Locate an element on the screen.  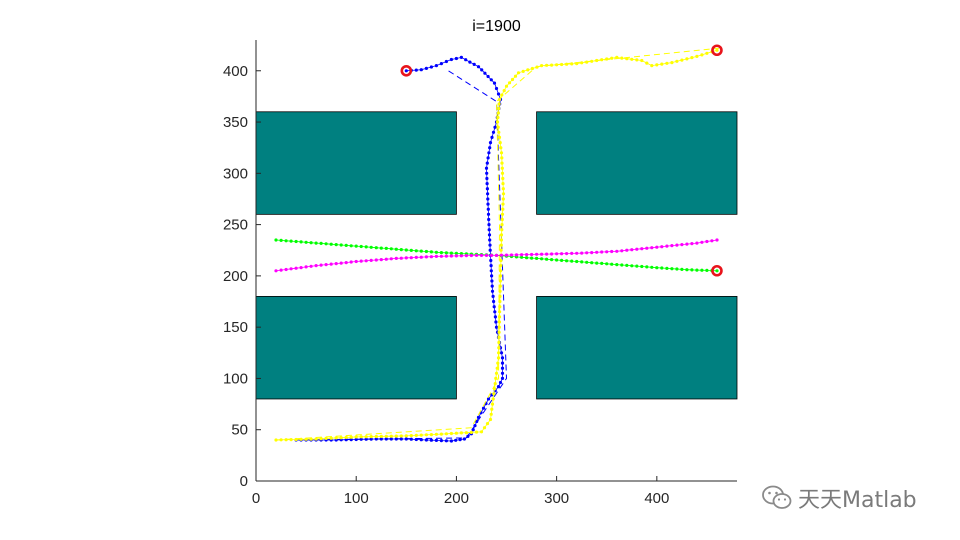
y-tick-label: 300 is located at coordinates (235, 173).